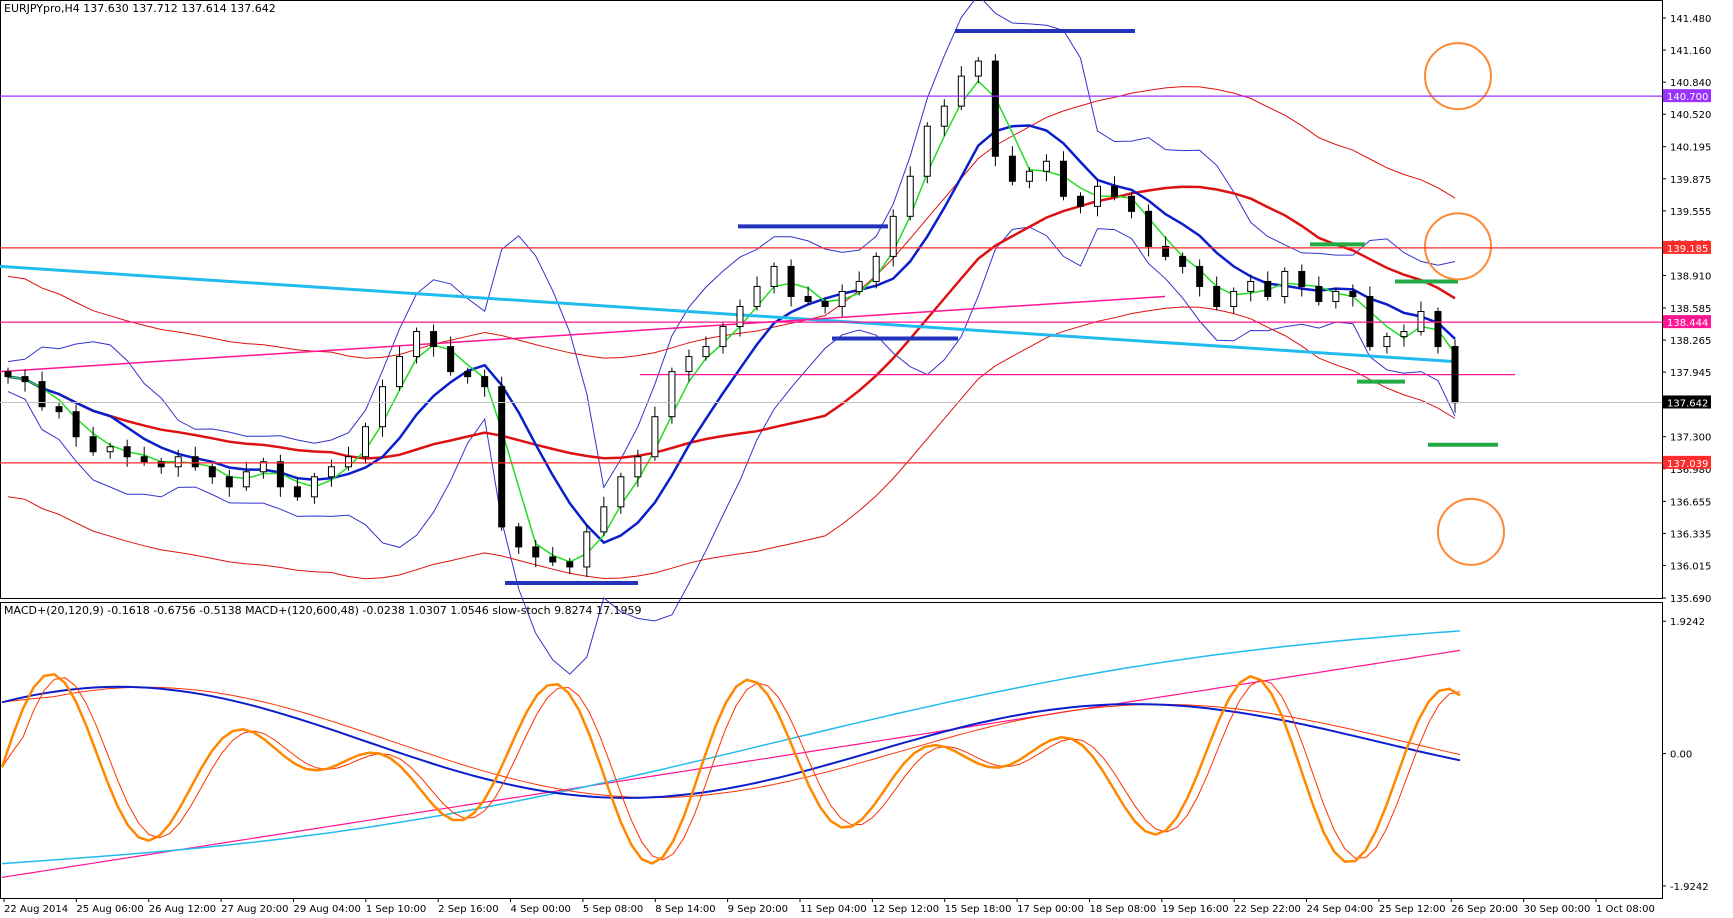 Image resolution: width=1733 pixels, height=918 pixels. Describe the element at coordinates (1050, 909) in the screenshot. I see `time-tick-label: 17 Sep 00:00` at that location.